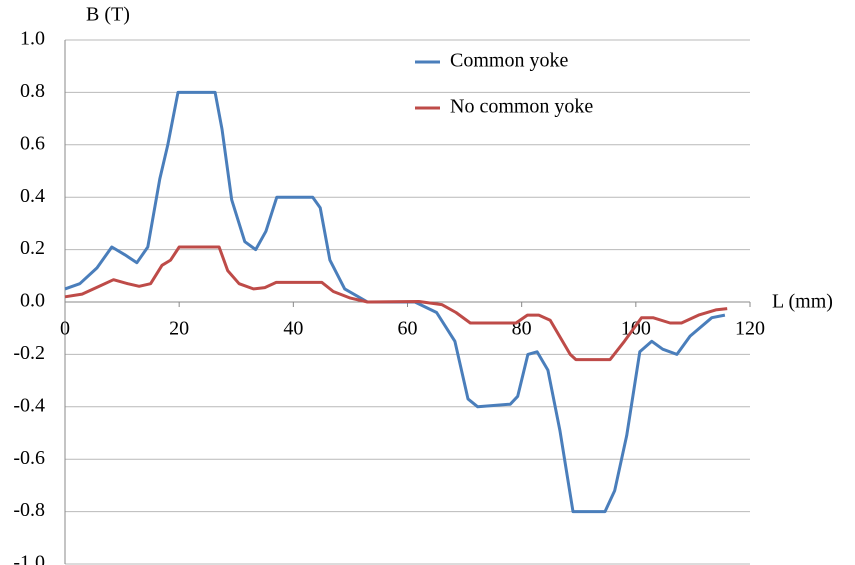  I want to click on x-tick-label: 120, so click(750, 329).